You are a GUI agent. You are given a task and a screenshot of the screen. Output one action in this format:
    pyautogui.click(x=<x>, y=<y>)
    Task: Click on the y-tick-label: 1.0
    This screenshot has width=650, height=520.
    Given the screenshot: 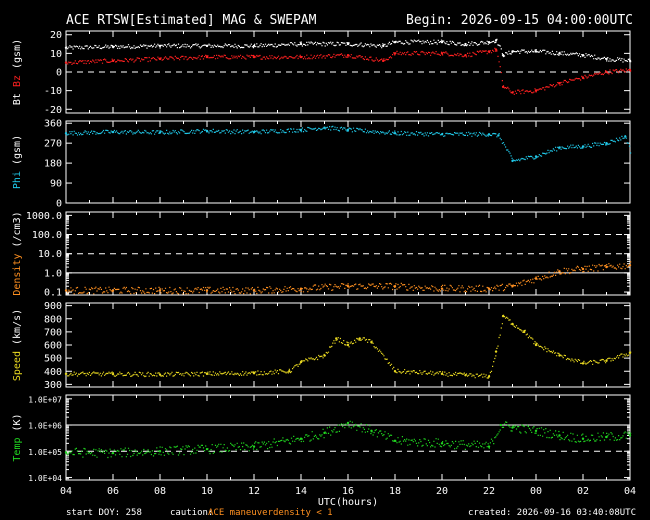 What is the action you would take?
    pyautogui.click(x=53, y=273)
    